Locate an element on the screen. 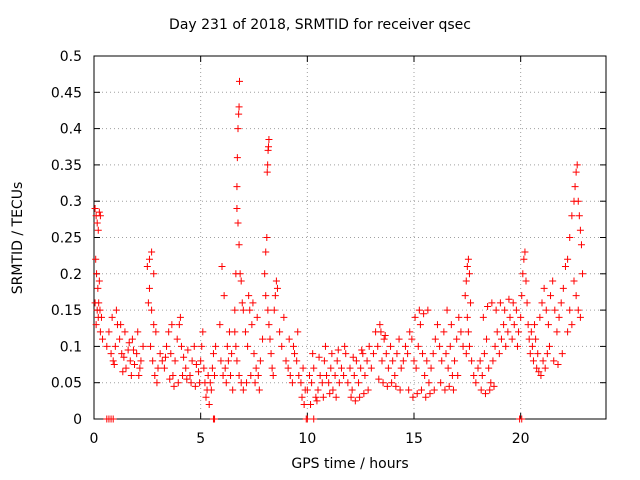 The width and height of the screenshot is (640, 480). x-tick-label: 0 is located at coordinates (94, 439).